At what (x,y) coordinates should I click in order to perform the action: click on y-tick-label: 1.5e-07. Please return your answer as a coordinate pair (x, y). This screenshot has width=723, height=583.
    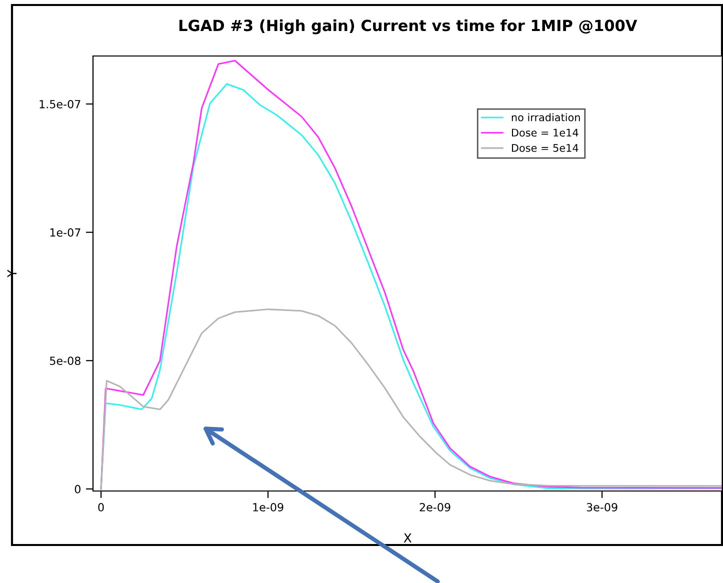
    Looking at the image, I should click on (60, 104).